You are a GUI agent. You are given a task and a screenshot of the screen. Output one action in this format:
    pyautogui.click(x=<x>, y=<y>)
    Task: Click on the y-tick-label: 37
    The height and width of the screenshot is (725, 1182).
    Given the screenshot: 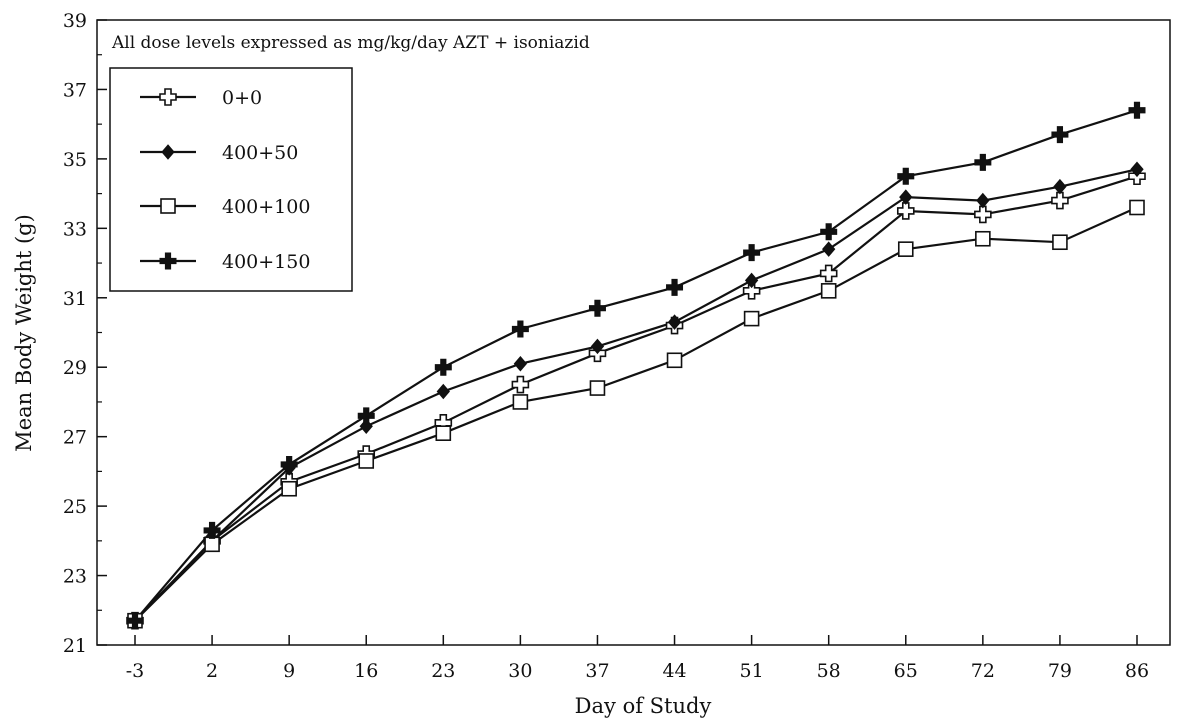 What is the action you would take?
    pyautogui.click(x=75, y=90)
    